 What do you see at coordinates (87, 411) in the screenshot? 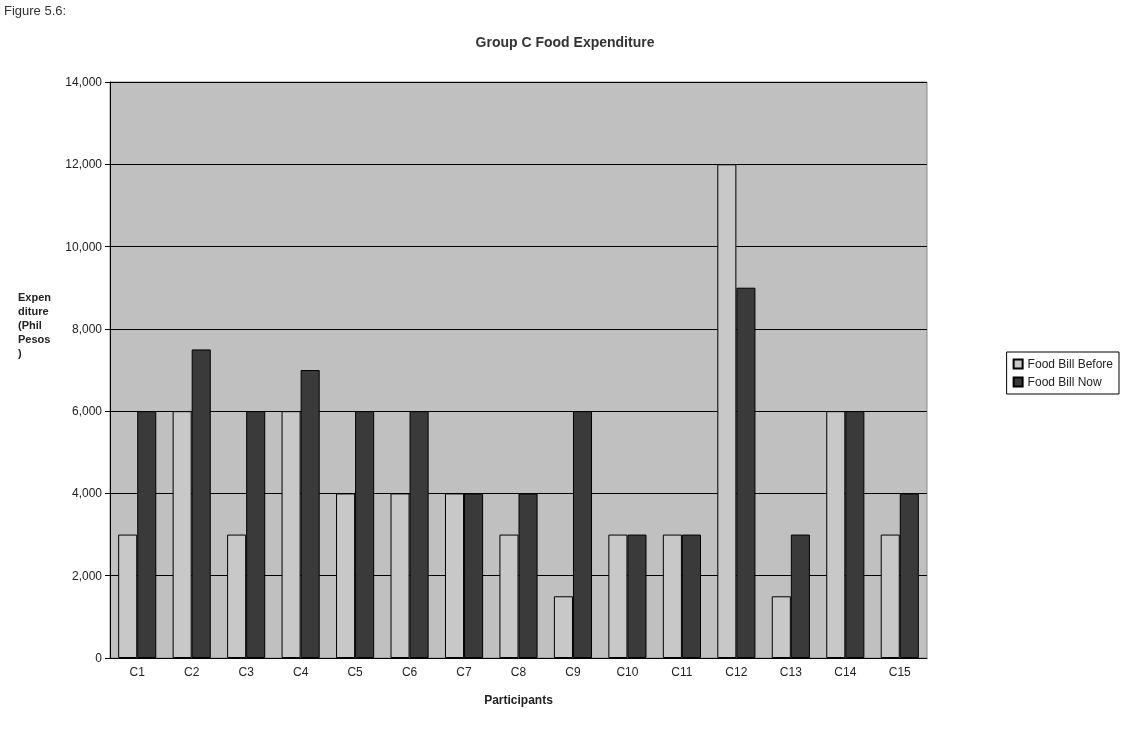
I see `y-tick-label: 6,000` at bounding box center [87, 411].